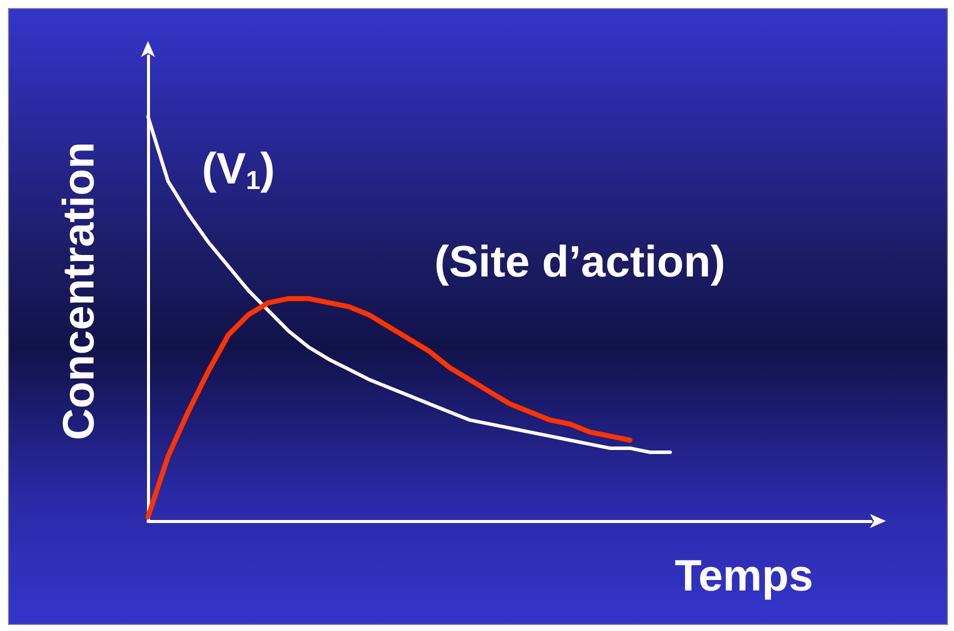 The image size is (954, 631). What do you see at coordinates (744, 576) in the screenshot?
I see `x-axis-title: Temps` at bounding box center [744, 576].